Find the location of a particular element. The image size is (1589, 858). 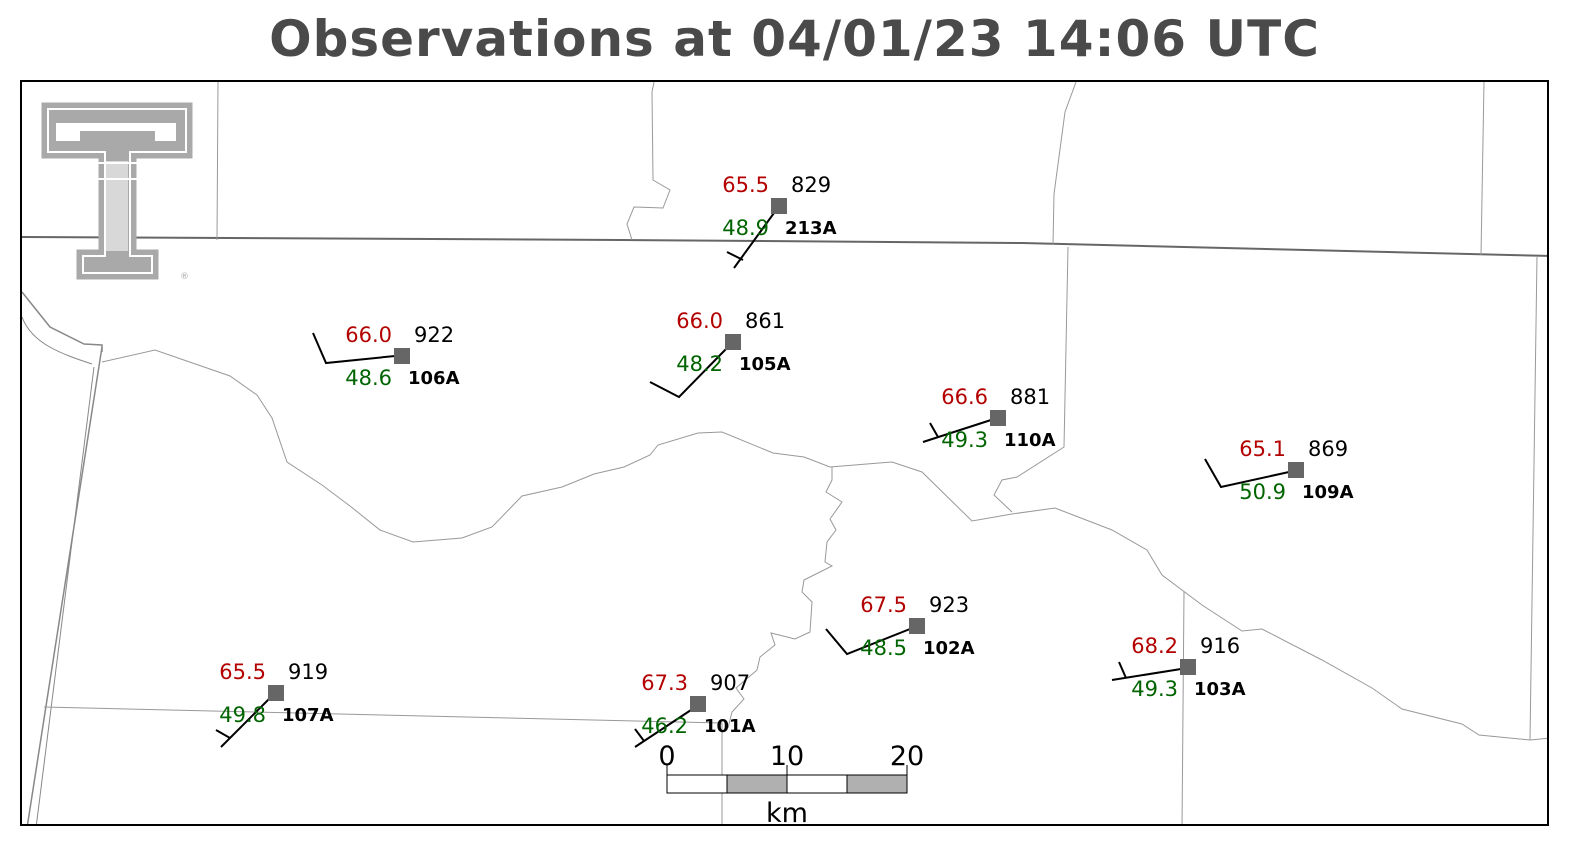

scale-tick-label: 20 is located at coordinates (907, 756).